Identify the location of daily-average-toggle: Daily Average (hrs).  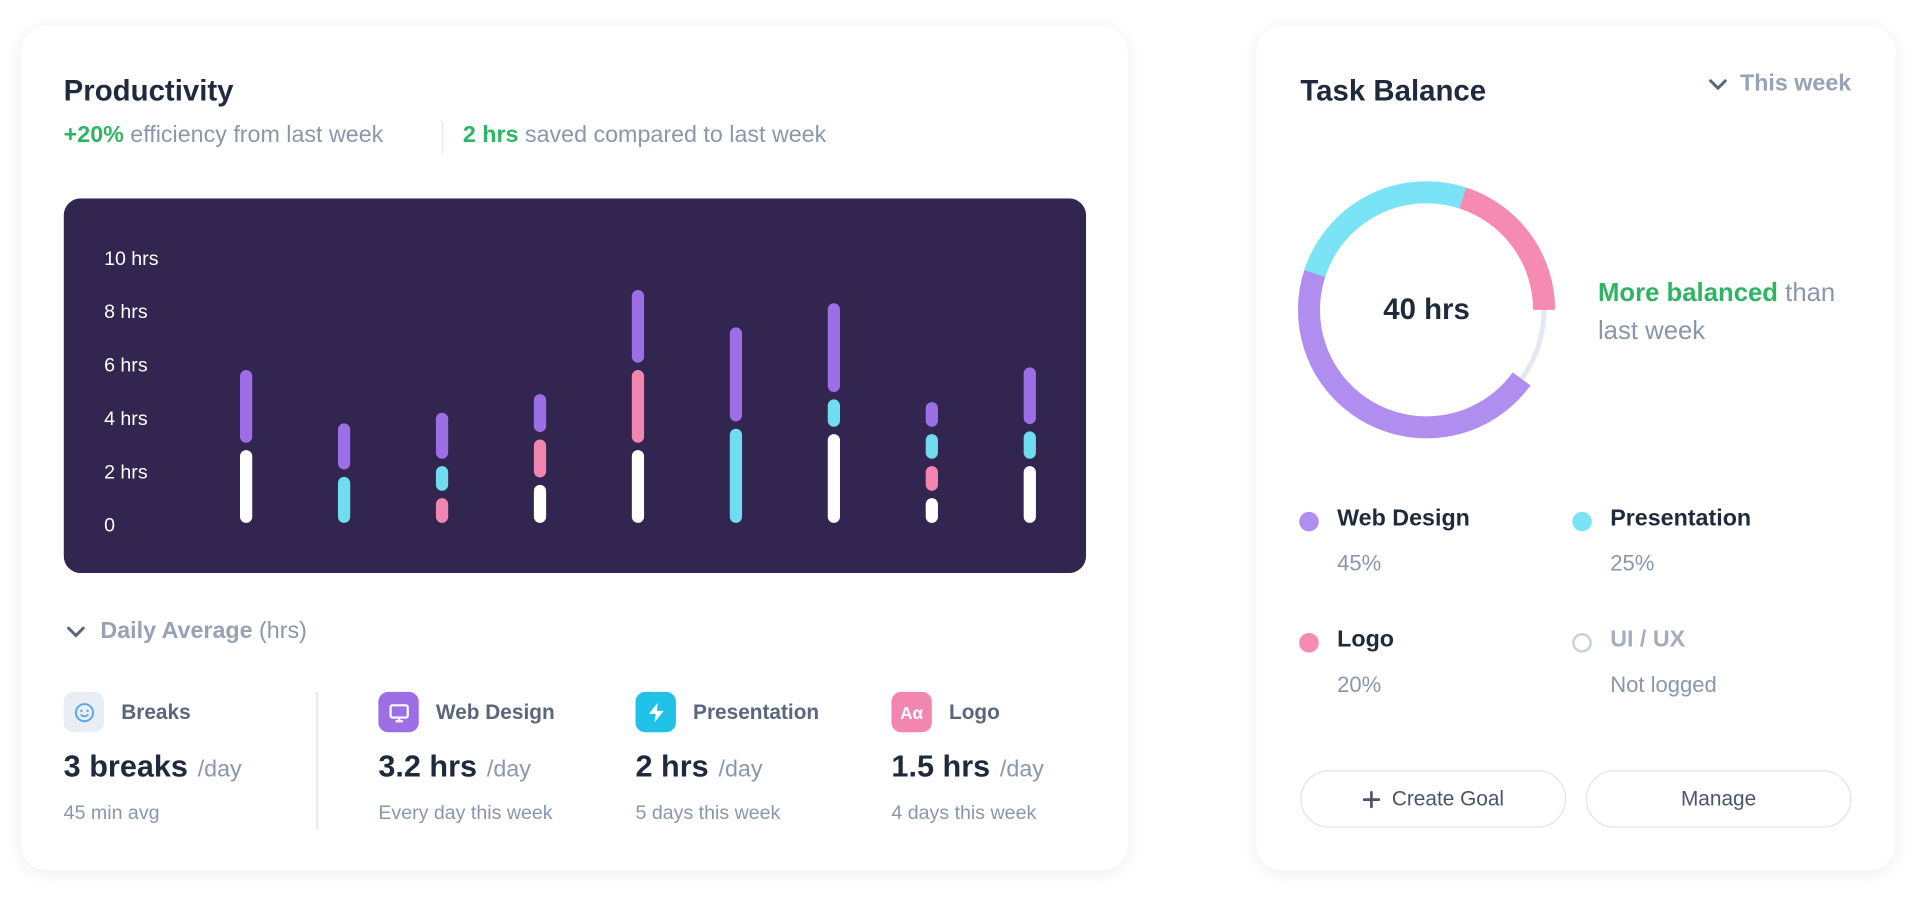
(185, 631).